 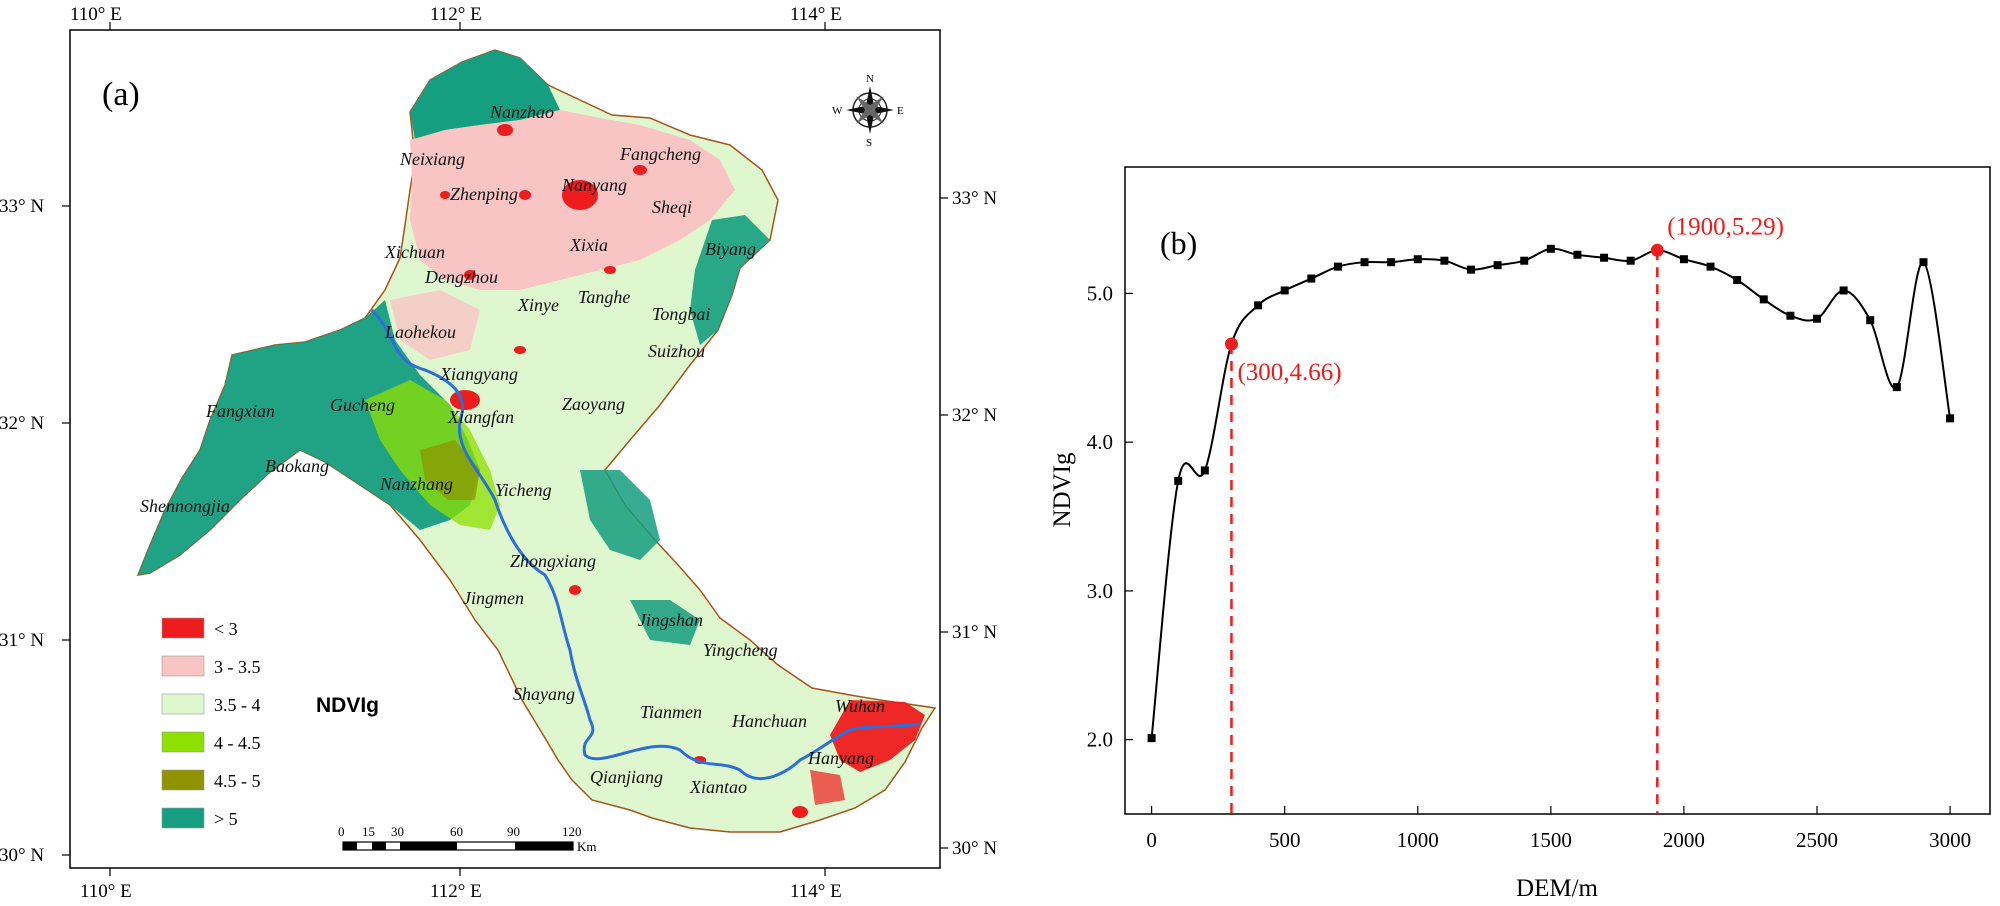 I want to click on legend-label: < 3, so click(x=226, y=629).